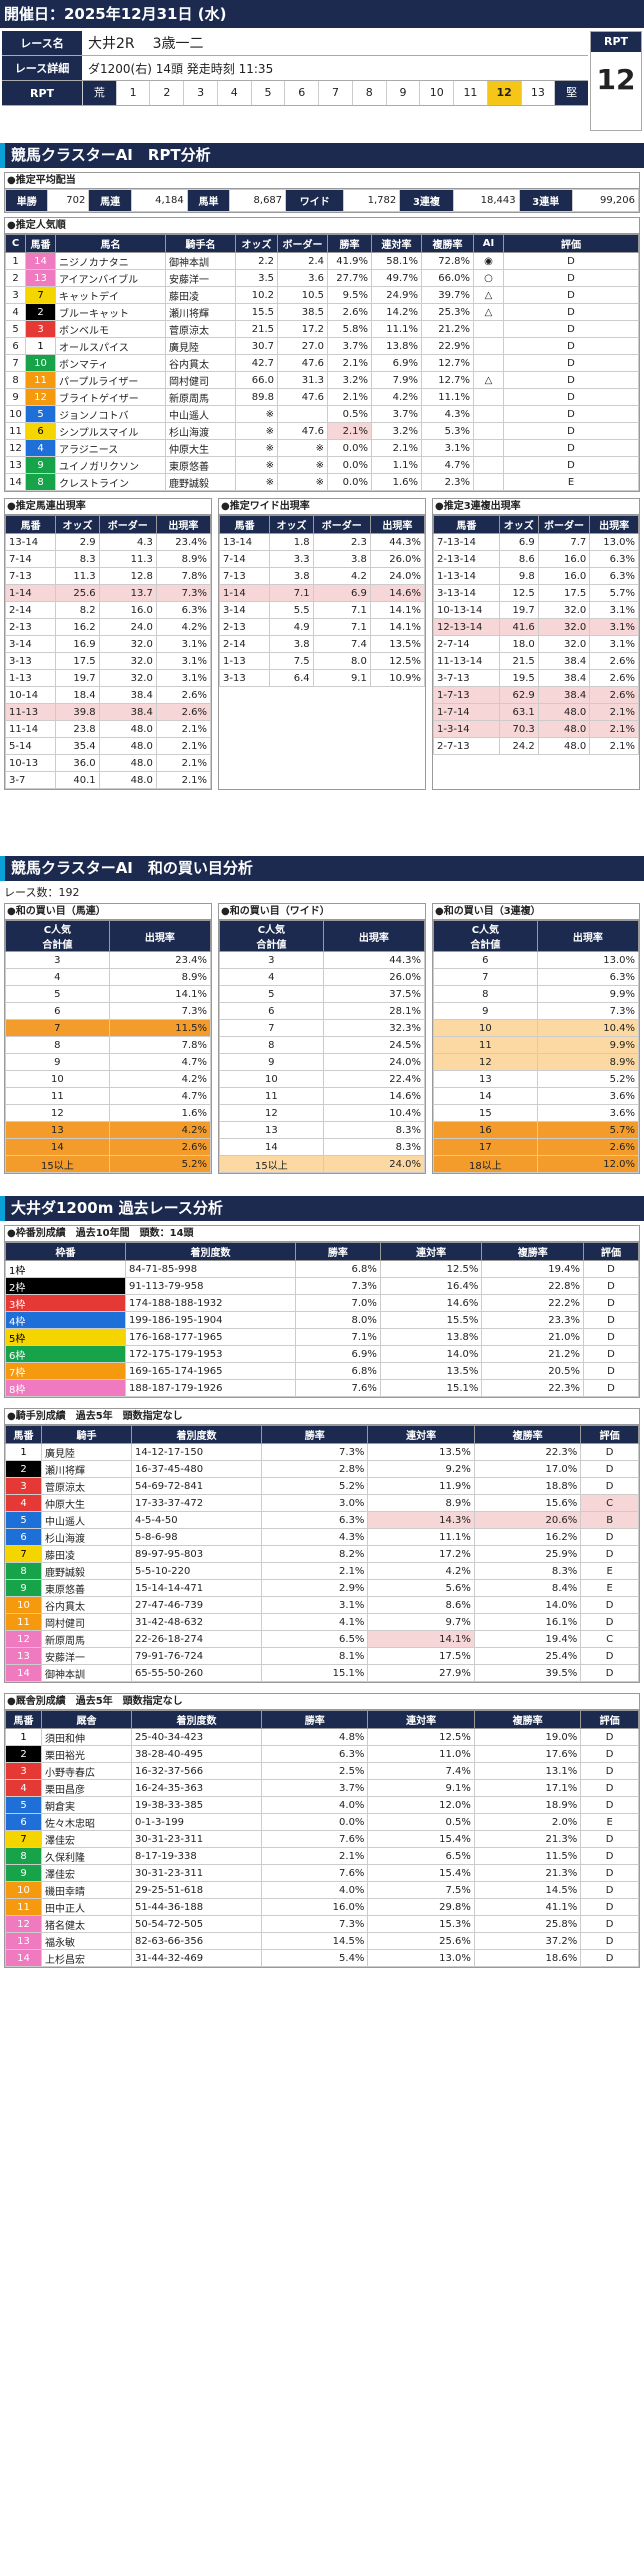  I want to click on cell: 8, so click(40, 482).